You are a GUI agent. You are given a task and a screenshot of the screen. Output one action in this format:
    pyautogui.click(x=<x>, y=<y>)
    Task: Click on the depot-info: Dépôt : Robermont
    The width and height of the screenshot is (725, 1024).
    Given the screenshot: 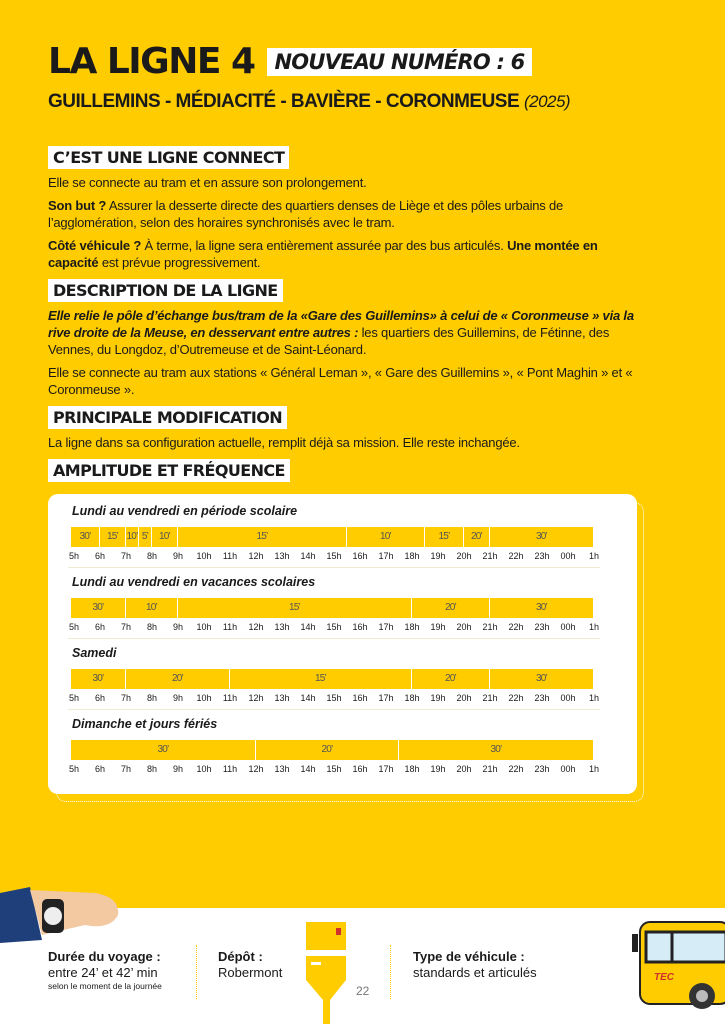 What is the action you would take?
    pyautogui.click(x=250, y=965)
    